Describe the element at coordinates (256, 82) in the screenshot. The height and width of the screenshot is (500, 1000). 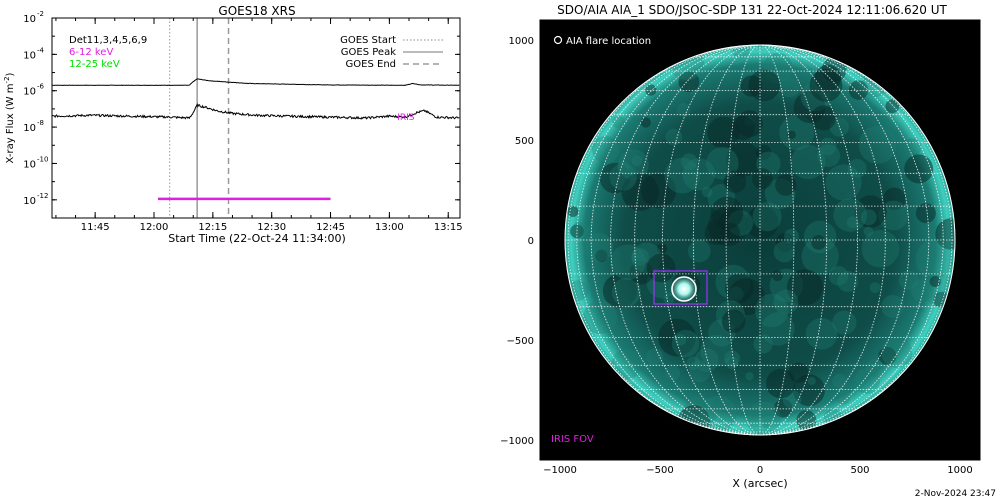
I see `goes-long-channel-series` at that location.